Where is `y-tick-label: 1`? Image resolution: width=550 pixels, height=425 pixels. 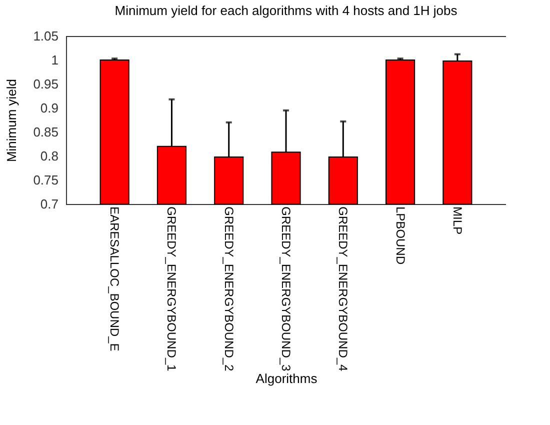 y-tick-label: 1 is located at coordinates (54, 60).